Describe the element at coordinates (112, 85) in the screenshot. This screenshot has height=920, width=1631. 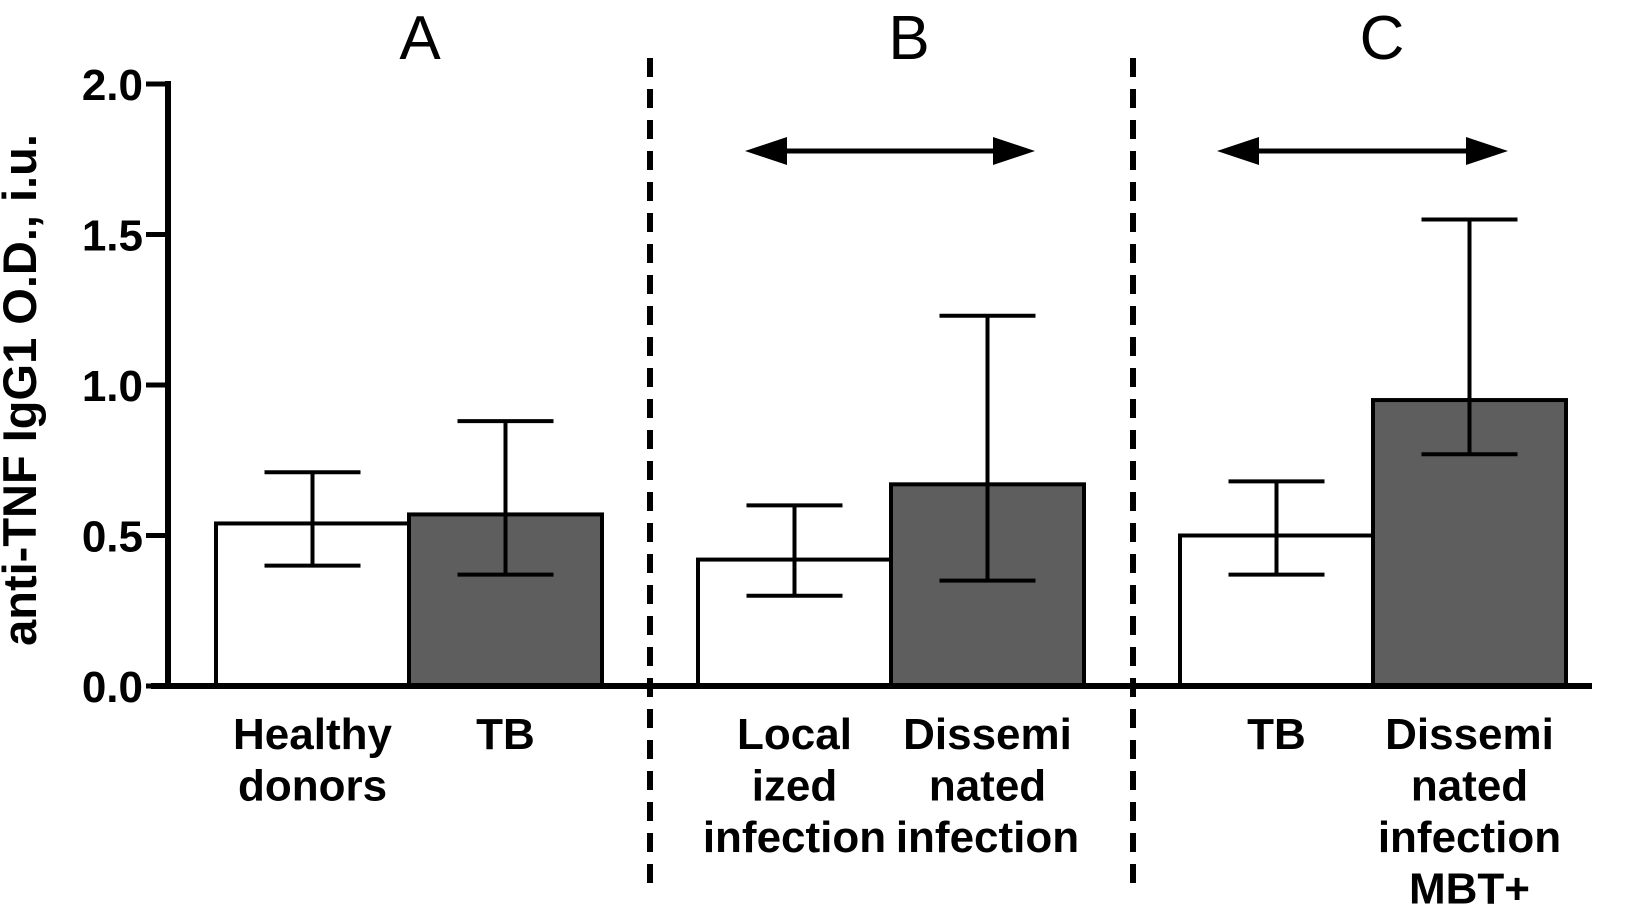
I see `y-axis-tick-label: 2.0` at that location.